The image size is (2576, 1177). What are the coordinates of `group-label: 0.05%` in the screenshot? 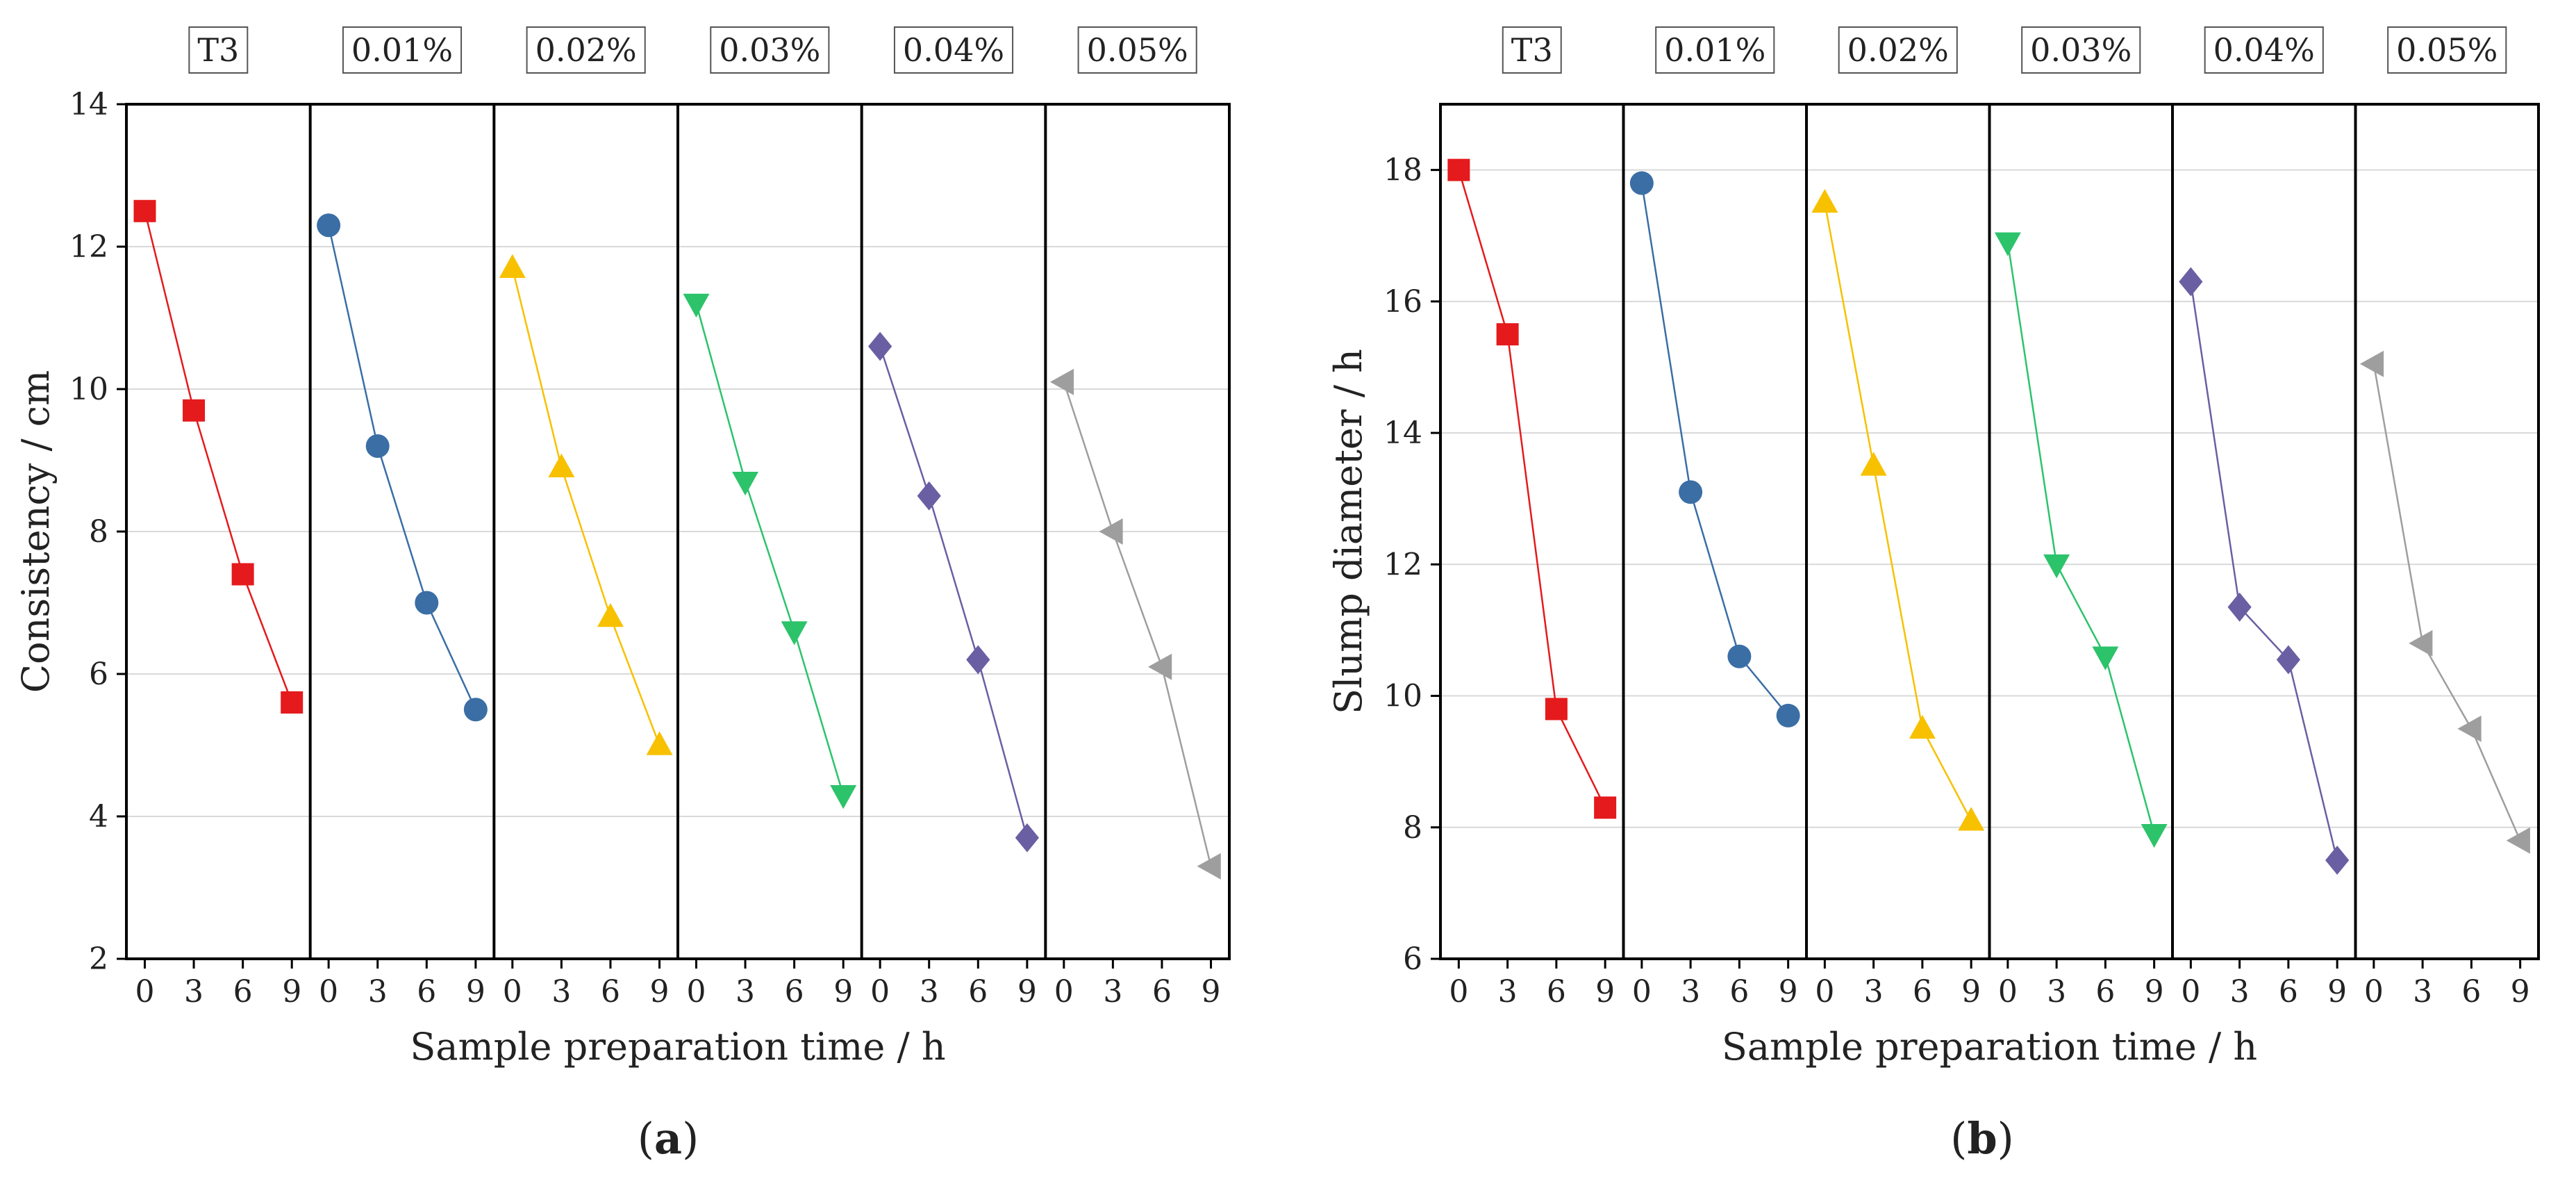 It's located at (2447, 50).